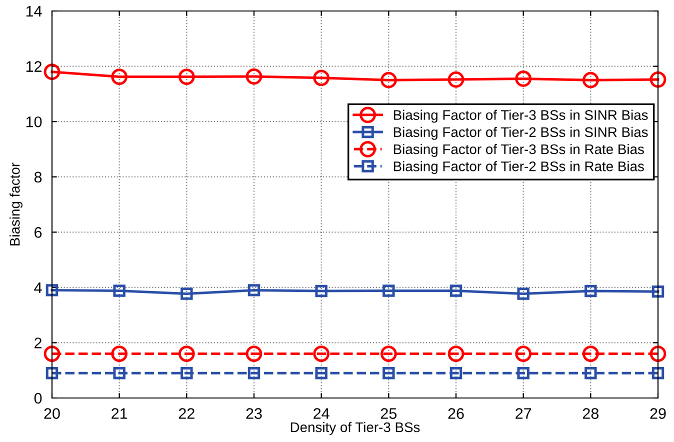  What do you see at coordinates (52, 413) in the screenshot?
I see `x-tick-label: 20` at bounding box center [52, 413].